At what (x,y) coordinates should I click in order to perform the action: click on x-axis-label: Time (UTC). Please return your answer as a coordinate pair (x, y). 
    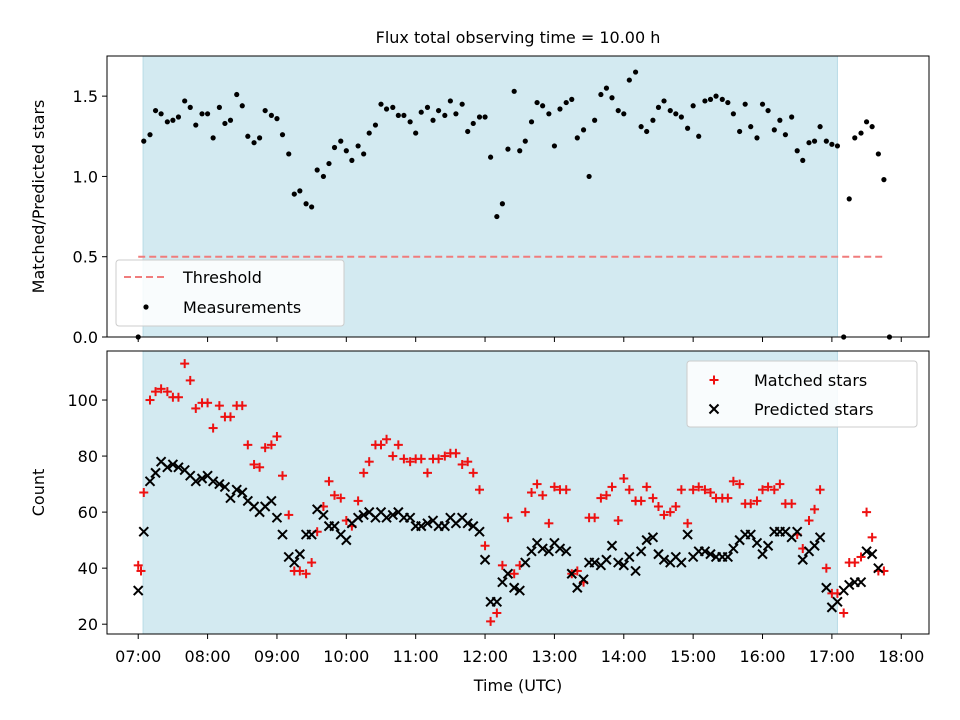
    Looking at the image, I should click on (517, 685).